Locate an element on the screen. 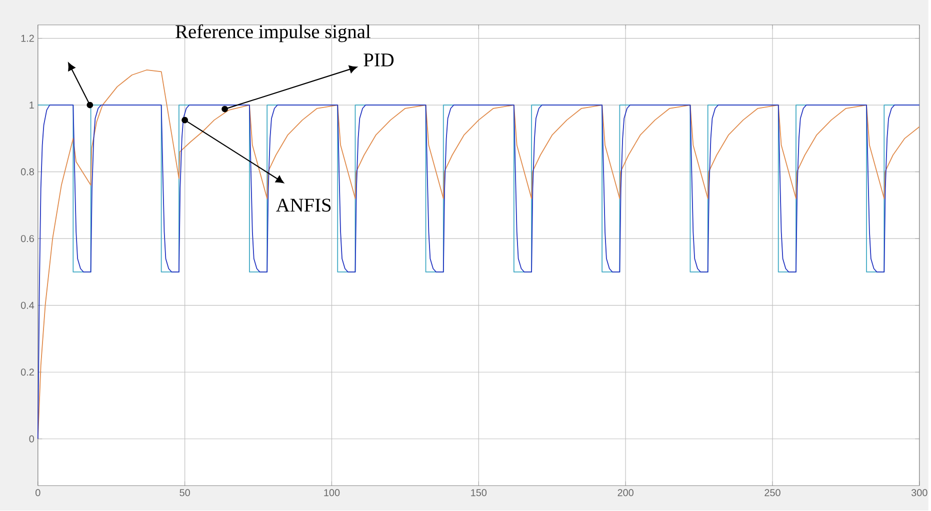 The height and width of the screenshot is (511, 931). y-tick-label: 1.2 is located at coordinates (27, 38).